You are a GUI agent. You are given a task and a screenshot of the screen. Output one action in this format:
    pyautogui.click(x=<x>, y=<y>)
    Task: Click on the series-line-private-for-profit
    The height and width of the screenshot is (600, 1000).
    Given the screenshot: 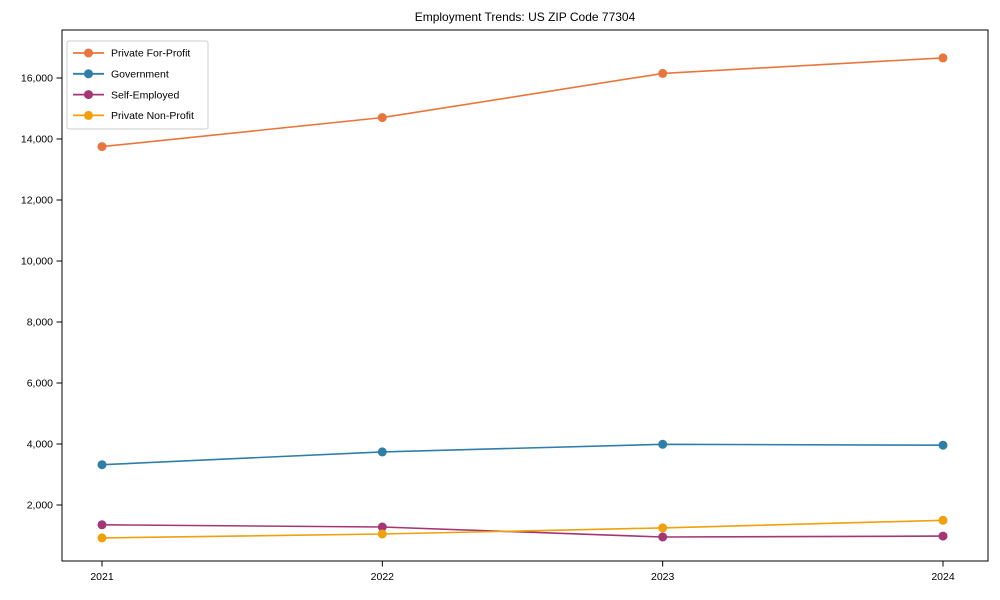 What is the action you would take?
    pyautogui.click(x=522, y=102)
    